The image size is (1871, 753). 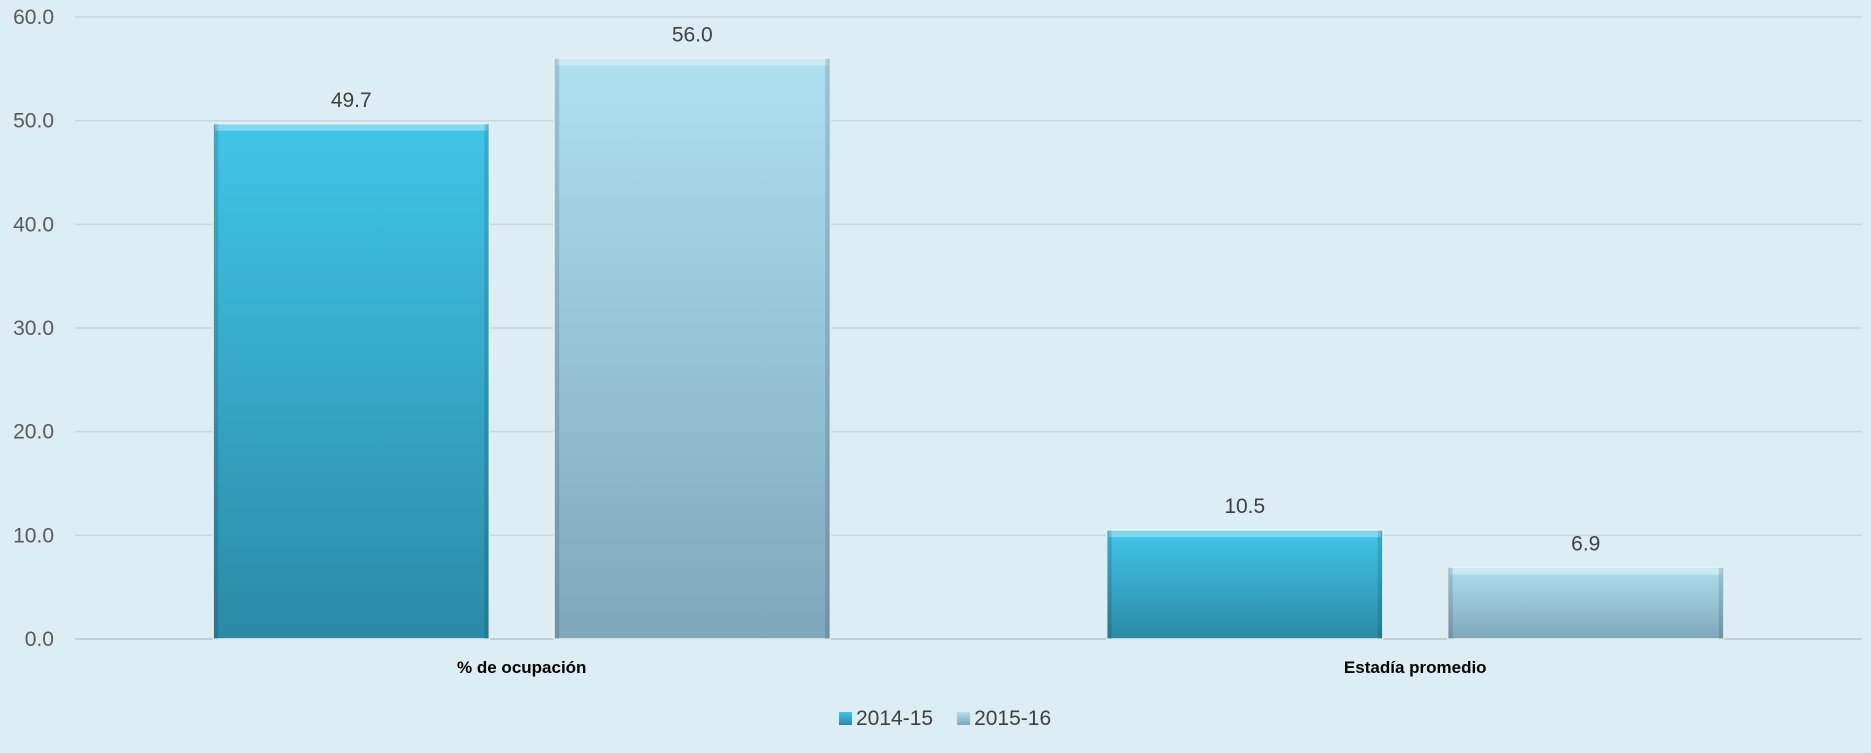 What do you see at coordinates (33, 535) in the screenshot?
I see `y-tick-label: 10.0` at bounding box center [33, 535].